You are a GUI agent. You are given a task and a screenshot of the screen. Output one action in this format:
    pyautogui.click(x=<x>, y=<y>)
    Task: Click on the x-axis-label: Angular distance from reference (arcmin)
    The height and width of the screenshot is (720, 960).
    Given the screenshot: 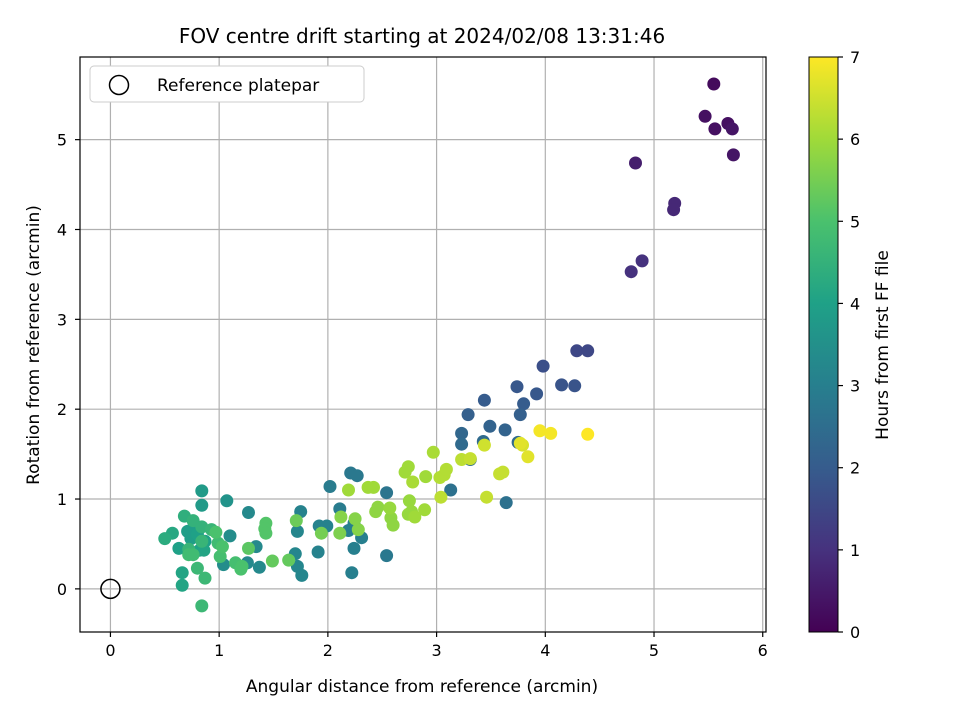 What is the action you would take?
    pyautogui.click(x=422, y=687)
    